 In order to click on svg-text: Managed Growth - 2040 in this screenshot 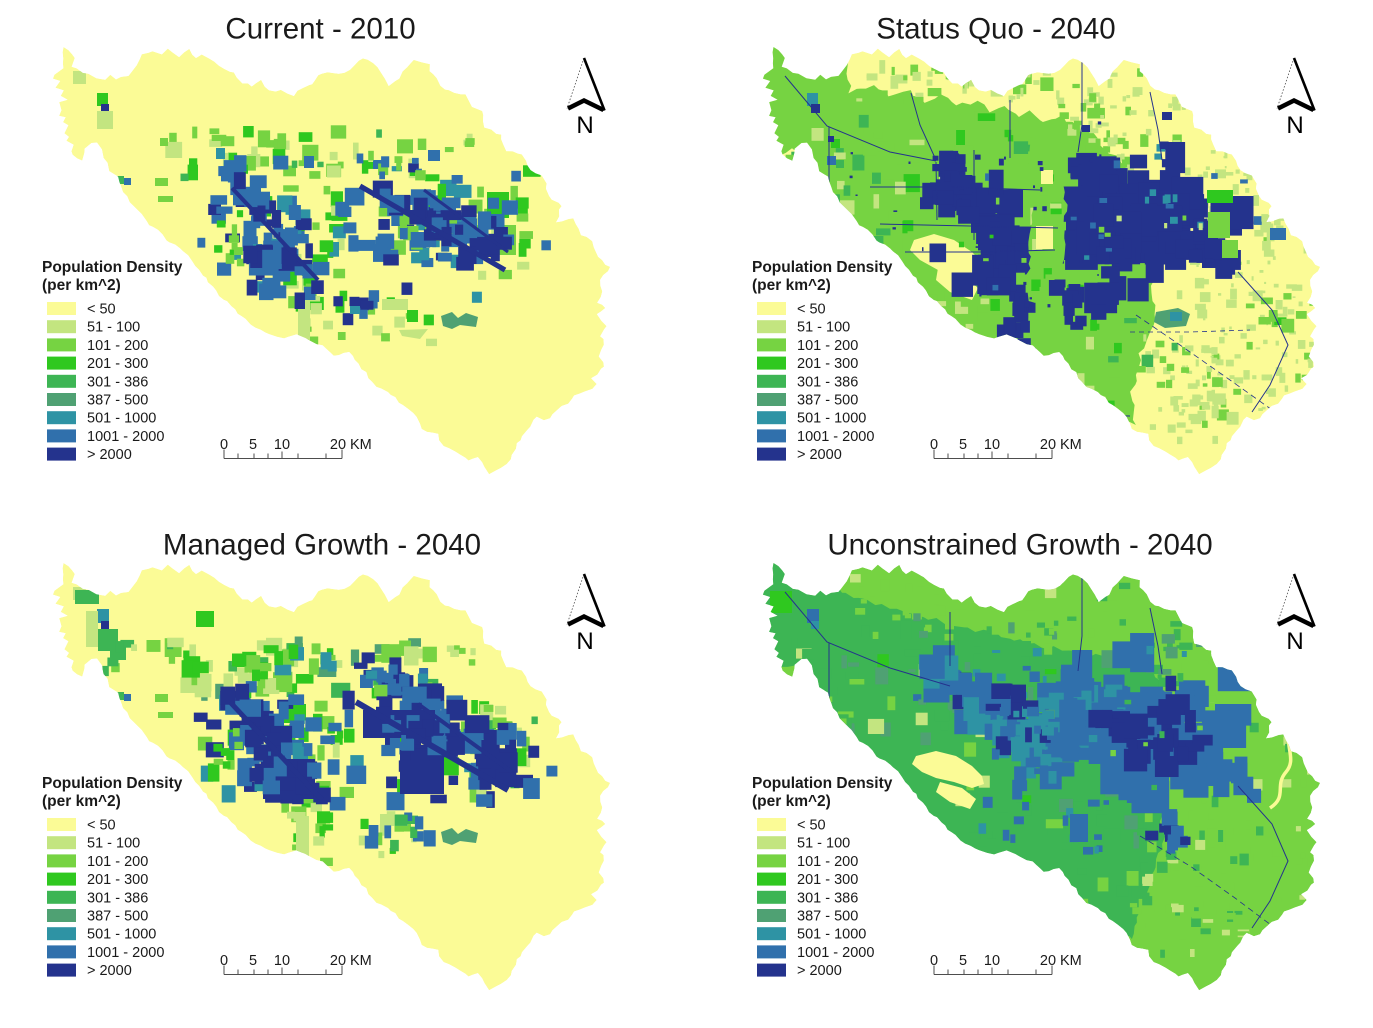, I will do `click(322, 545)`.